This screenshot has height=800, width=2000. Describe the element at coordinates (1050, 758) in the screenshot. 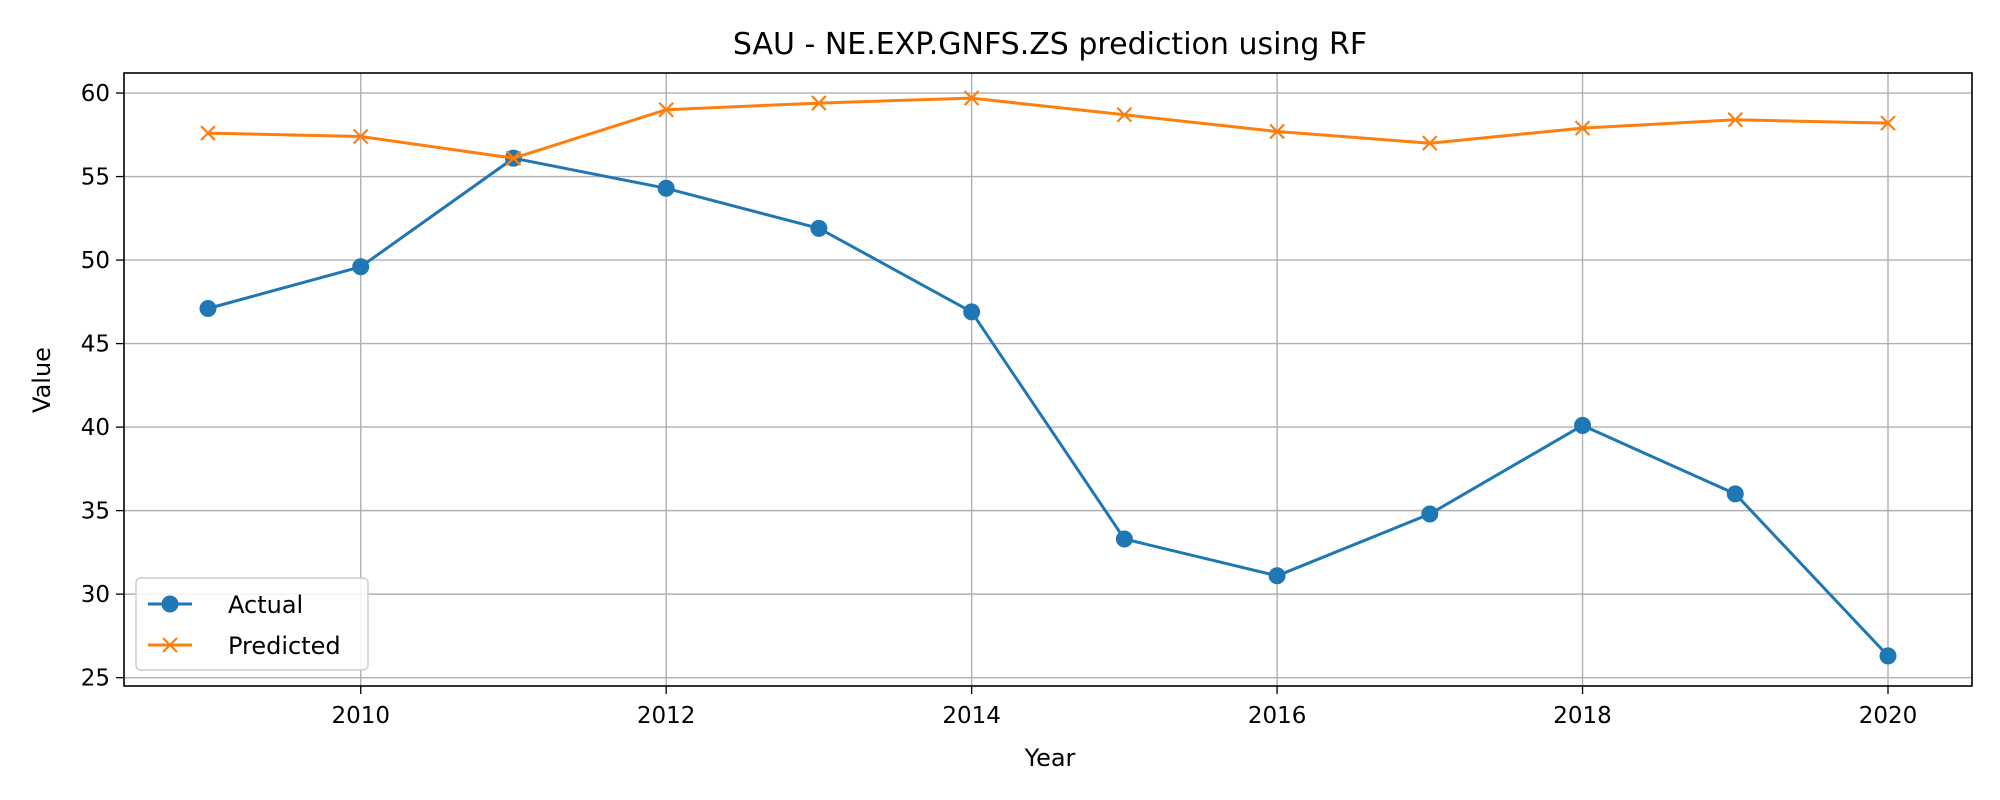

I see `x-axis-label: Year` at that location.